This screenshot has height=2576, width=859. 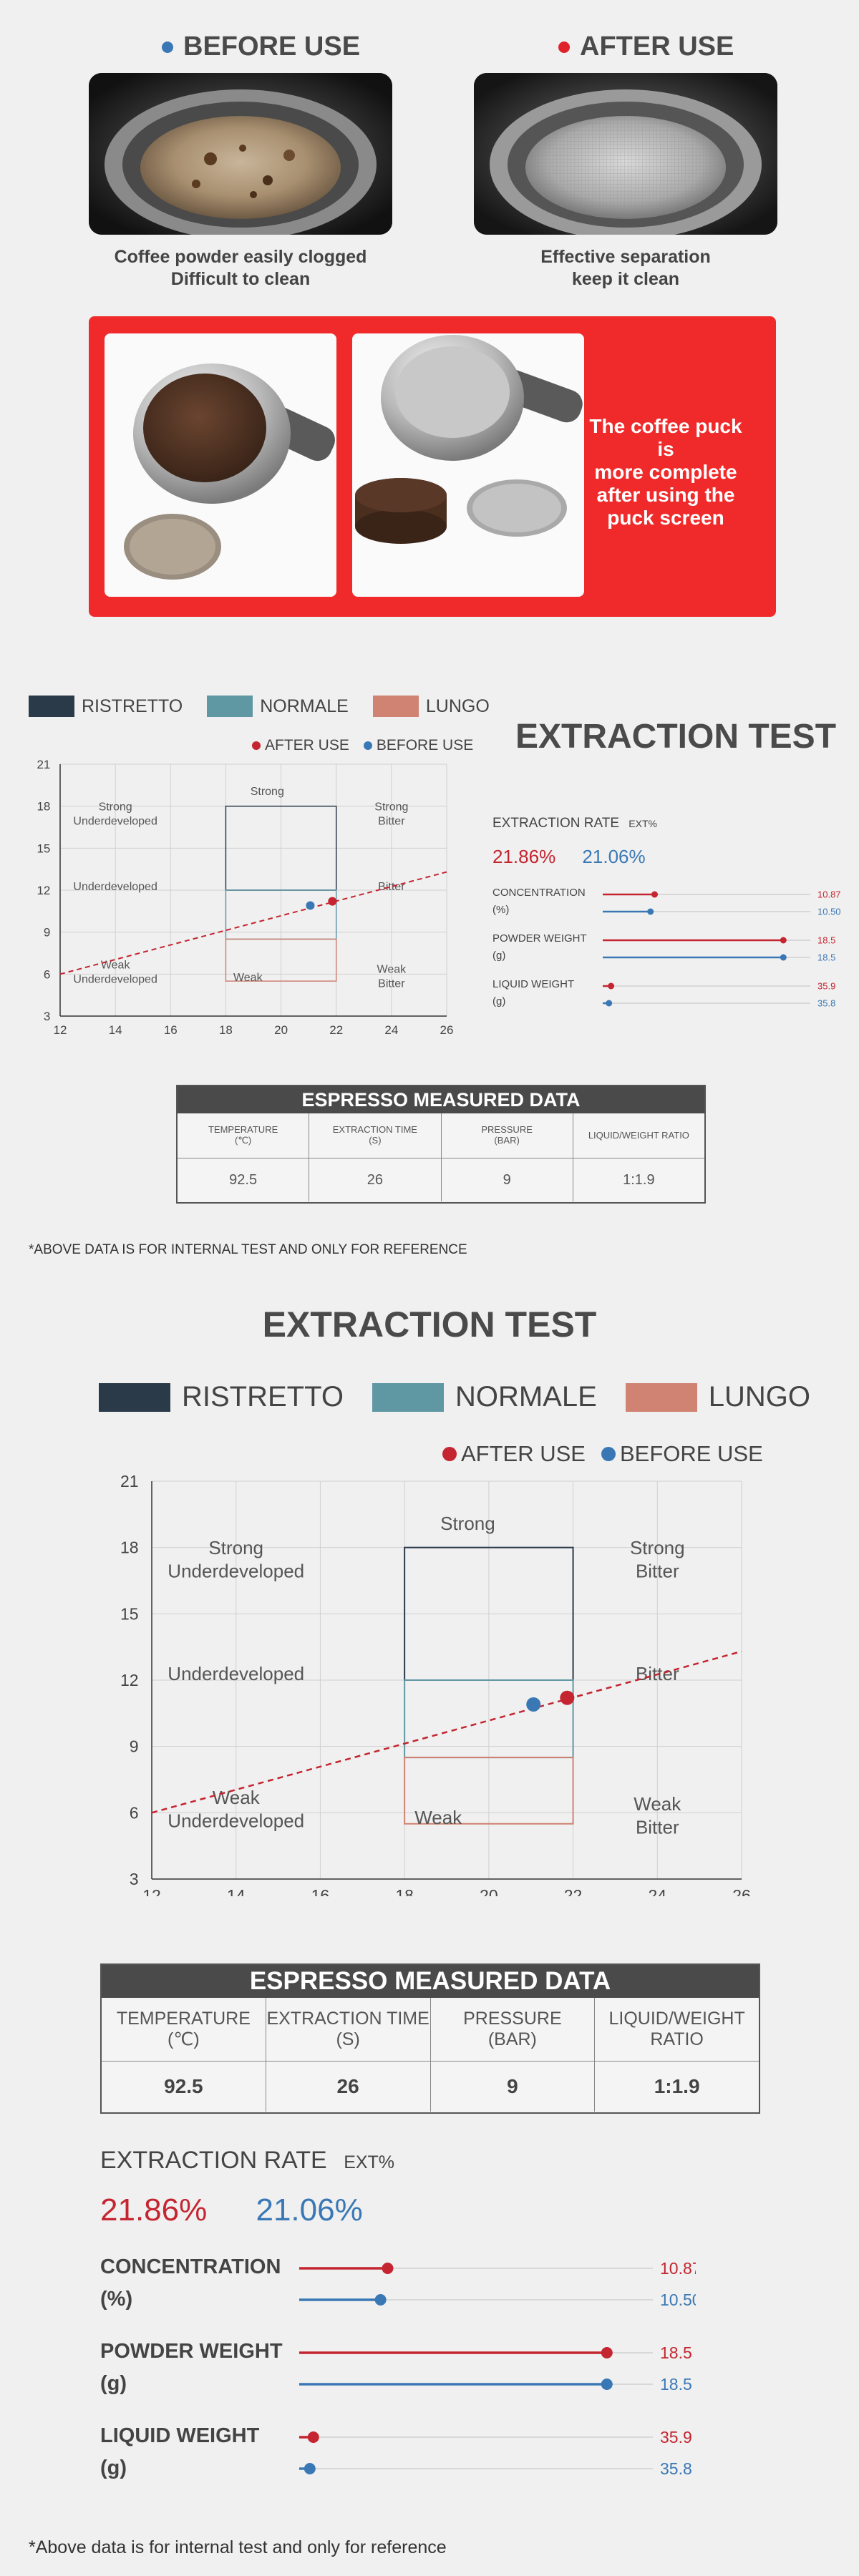 I want to click on metric-bars: 10.87 10.50, so click(x=497, y=2284).